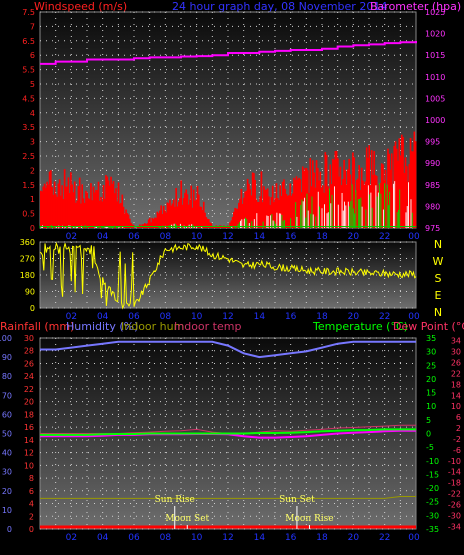 The width and height of the screenshot is (464, 555). I want to click on wind-tick-label: 4, so click(32, 113).